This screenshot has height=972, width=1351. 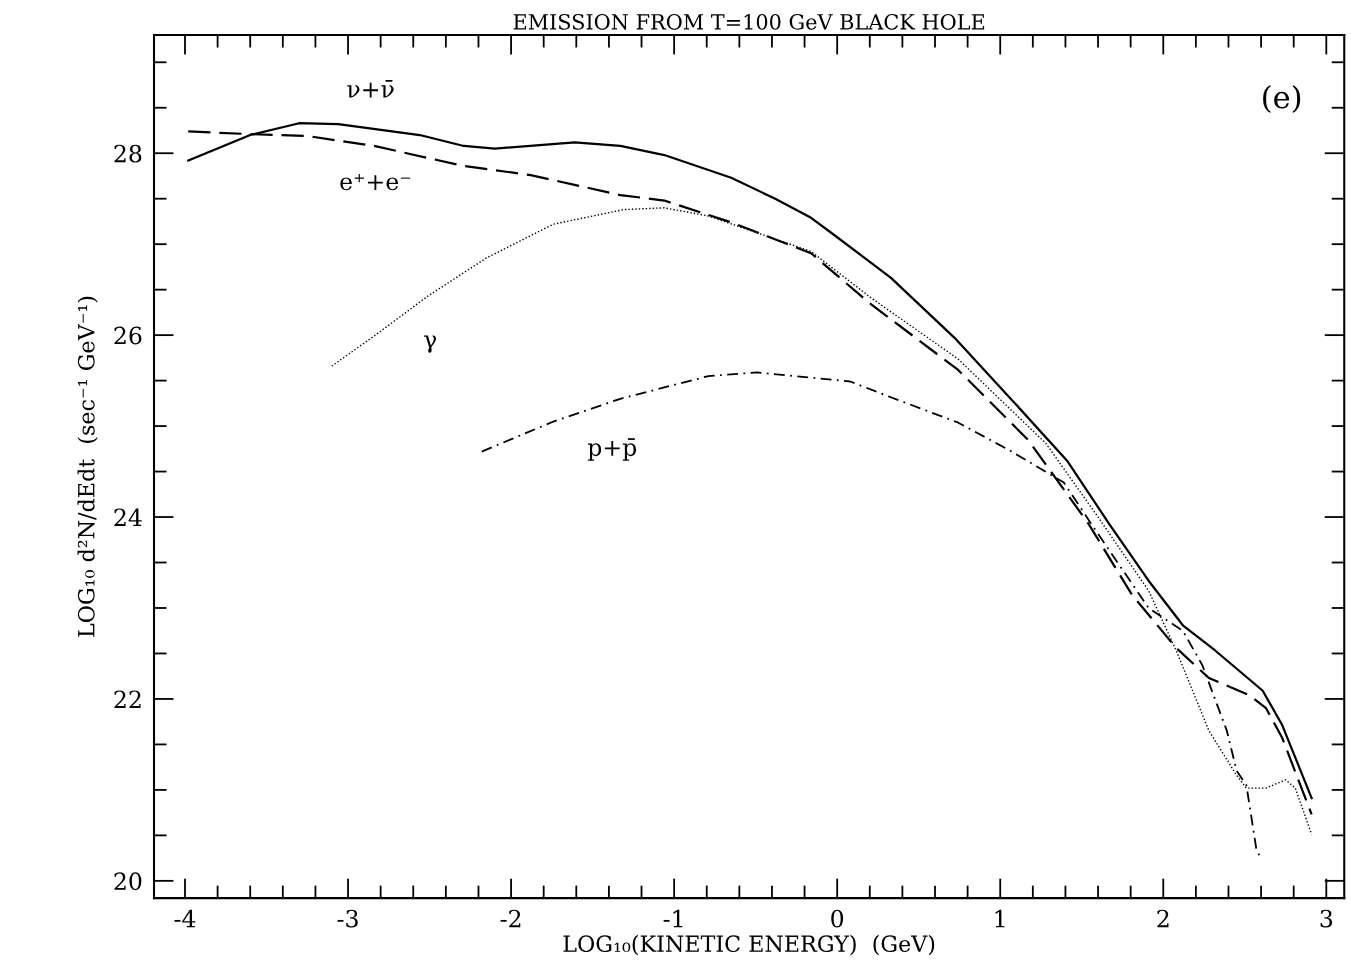 What do you see at coordinates (128, 881) in the screenshot?
I see `y-tick-label: 20` at bounding box center [128, 881].